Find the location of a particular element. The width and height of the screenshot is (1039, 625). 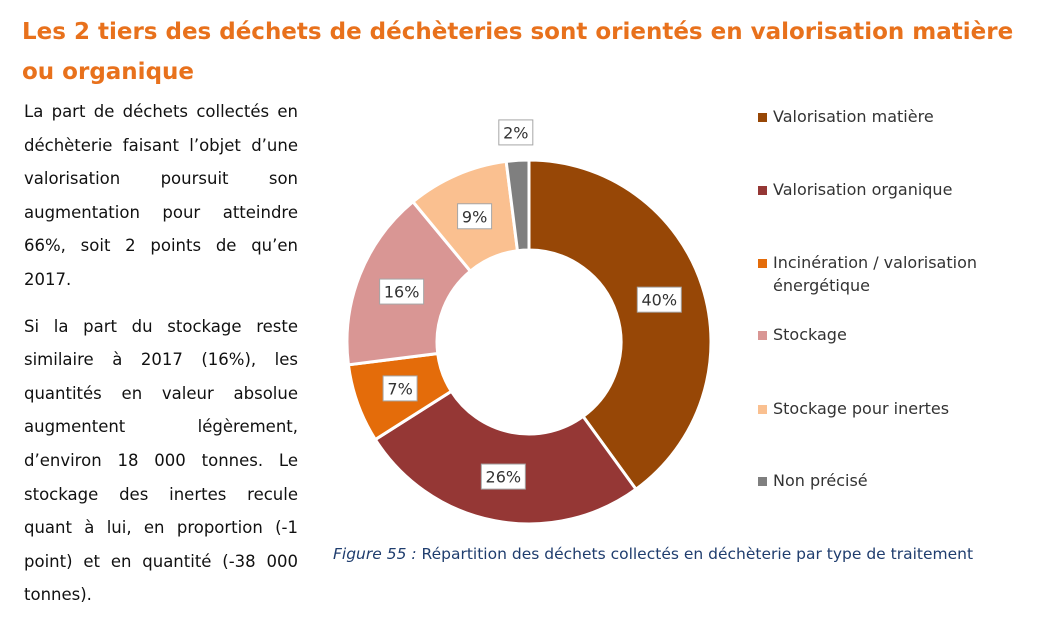

figure-number: Figure 55 : is located at coordinates (375, 554).